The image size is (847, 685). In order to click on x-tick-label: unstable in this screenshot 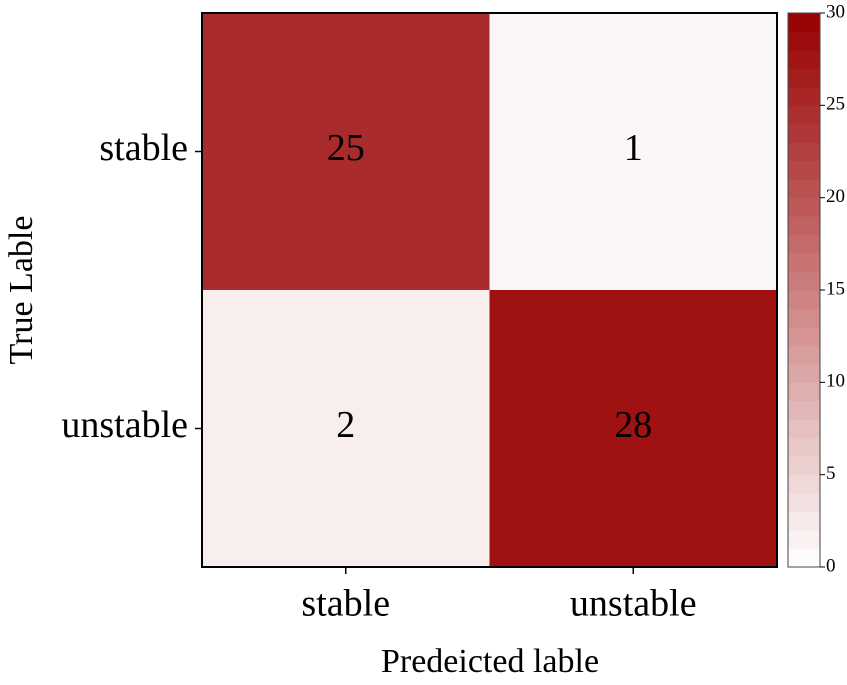, I will do `click(633, 604)`.